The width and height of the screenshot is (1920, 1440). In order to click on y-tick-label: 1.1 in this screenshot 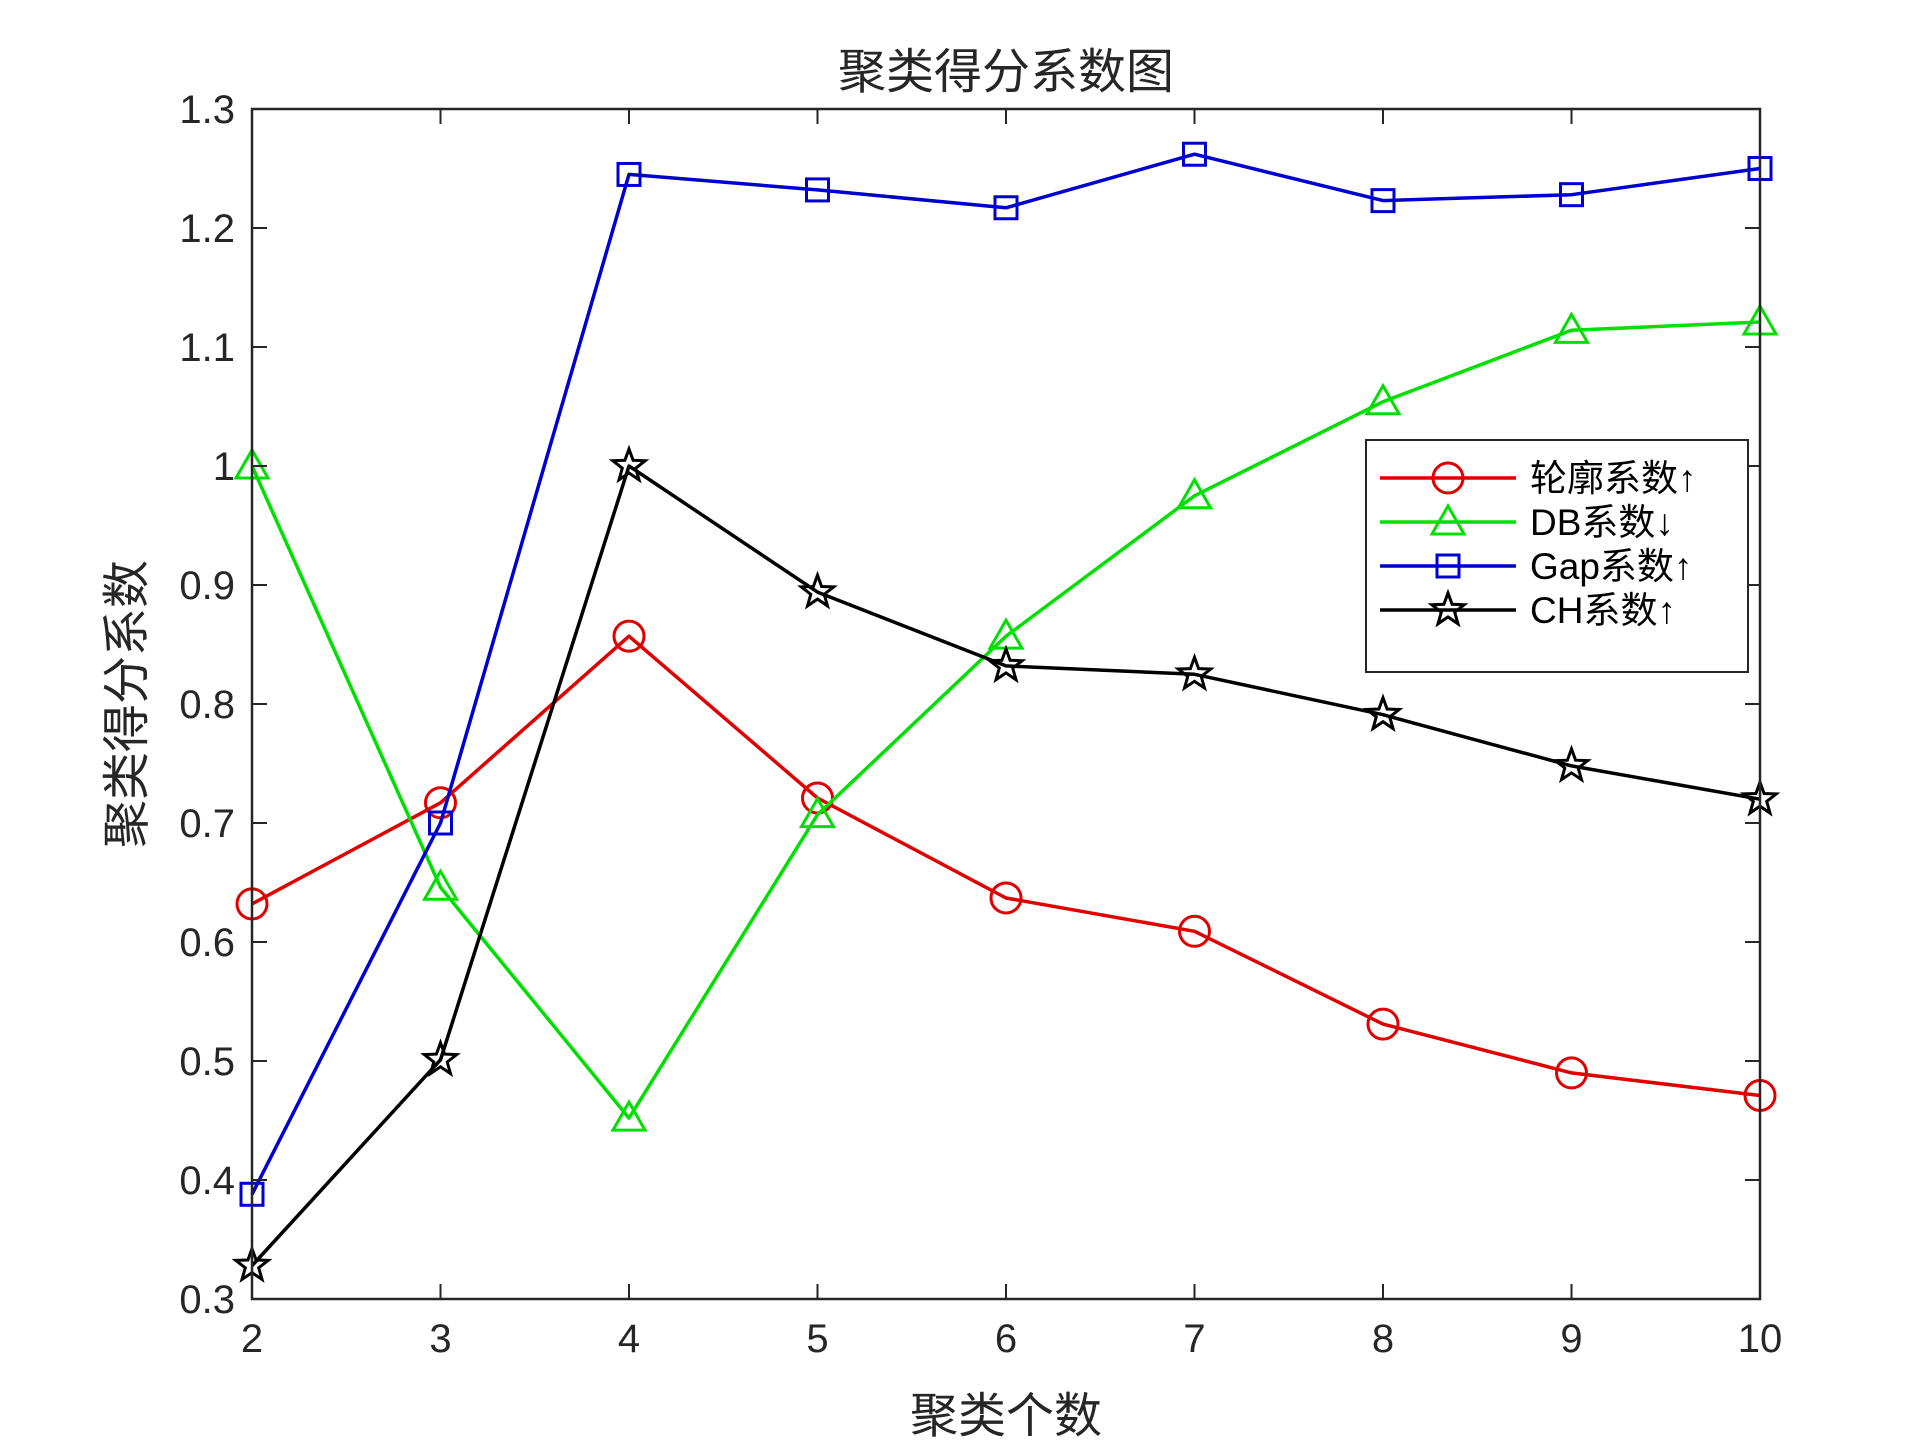, I will do `click(207, 348)`.